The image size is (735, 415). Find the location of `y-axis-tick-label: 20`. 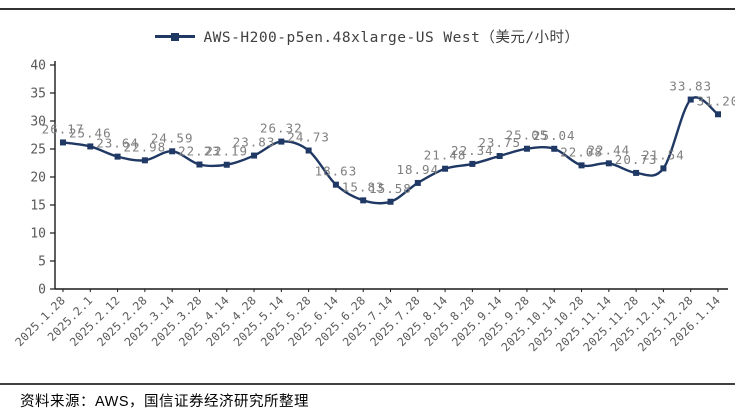

y-axis-tick-label: 20 is located at coordinates (38, 178).